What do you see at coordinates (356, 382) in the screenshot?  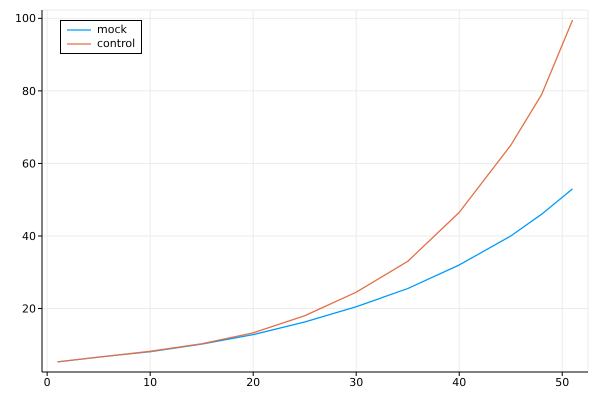 I see `x-tick-label: 30` at bounding box center [356, 382].